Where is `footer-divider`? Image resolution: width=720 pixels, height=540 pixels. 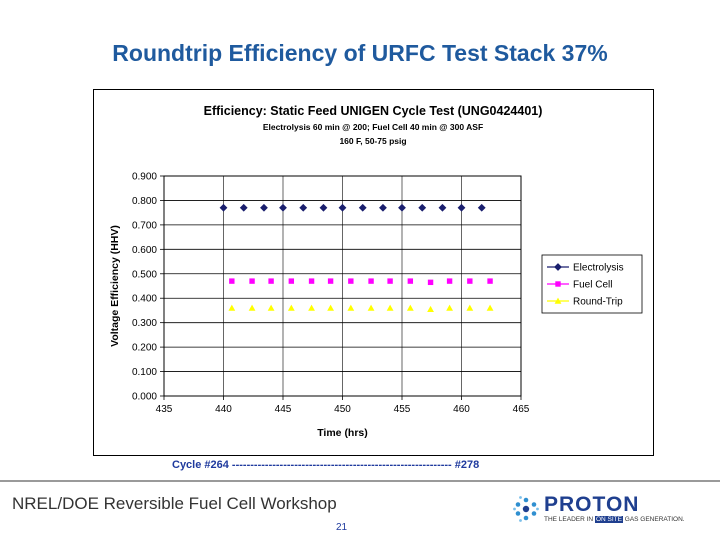
footer-divider is located at coordinates (360, 481).